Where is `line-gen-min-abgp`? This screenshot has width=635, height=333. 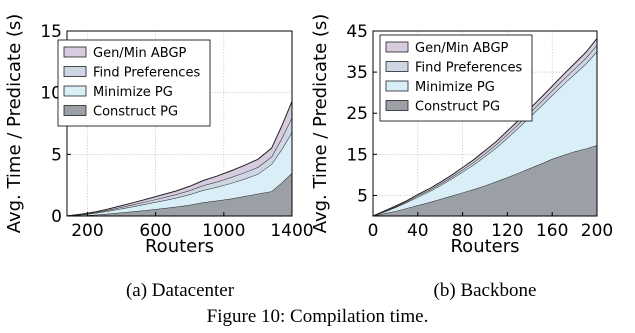
line-gen-min-abgp is located at coordinates (179, 159).